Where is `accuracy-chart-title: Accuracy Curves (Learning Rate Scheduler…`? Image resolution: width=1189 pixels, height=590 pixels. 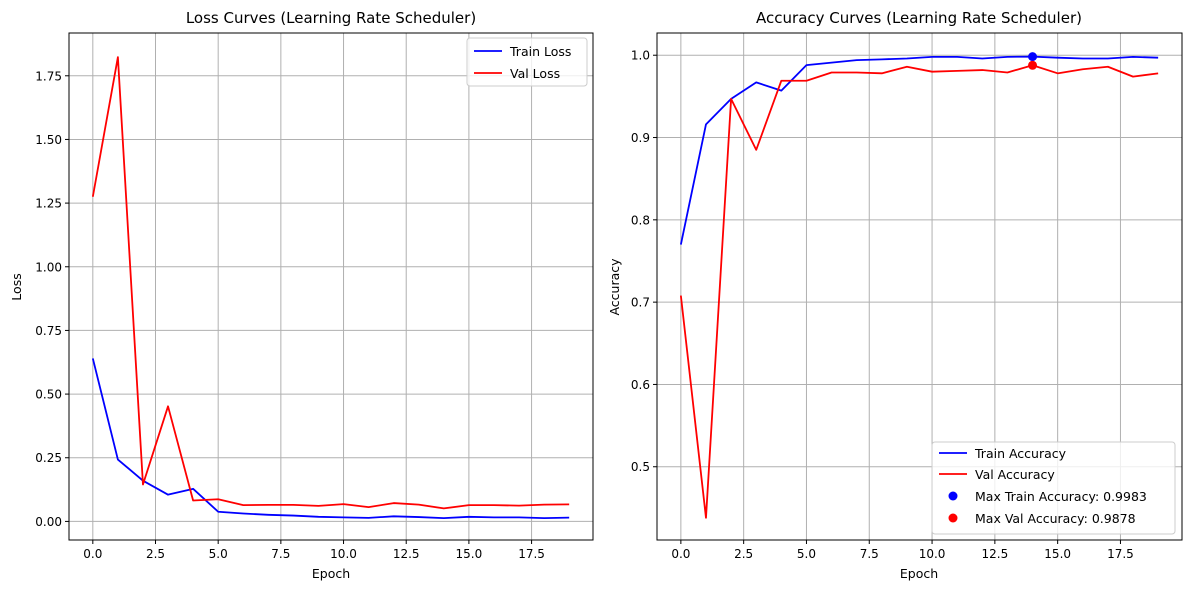
accuracy-chart-title: Accuracy Curves (Learning Rate Scheduler… is located at coordinates (919, 18).